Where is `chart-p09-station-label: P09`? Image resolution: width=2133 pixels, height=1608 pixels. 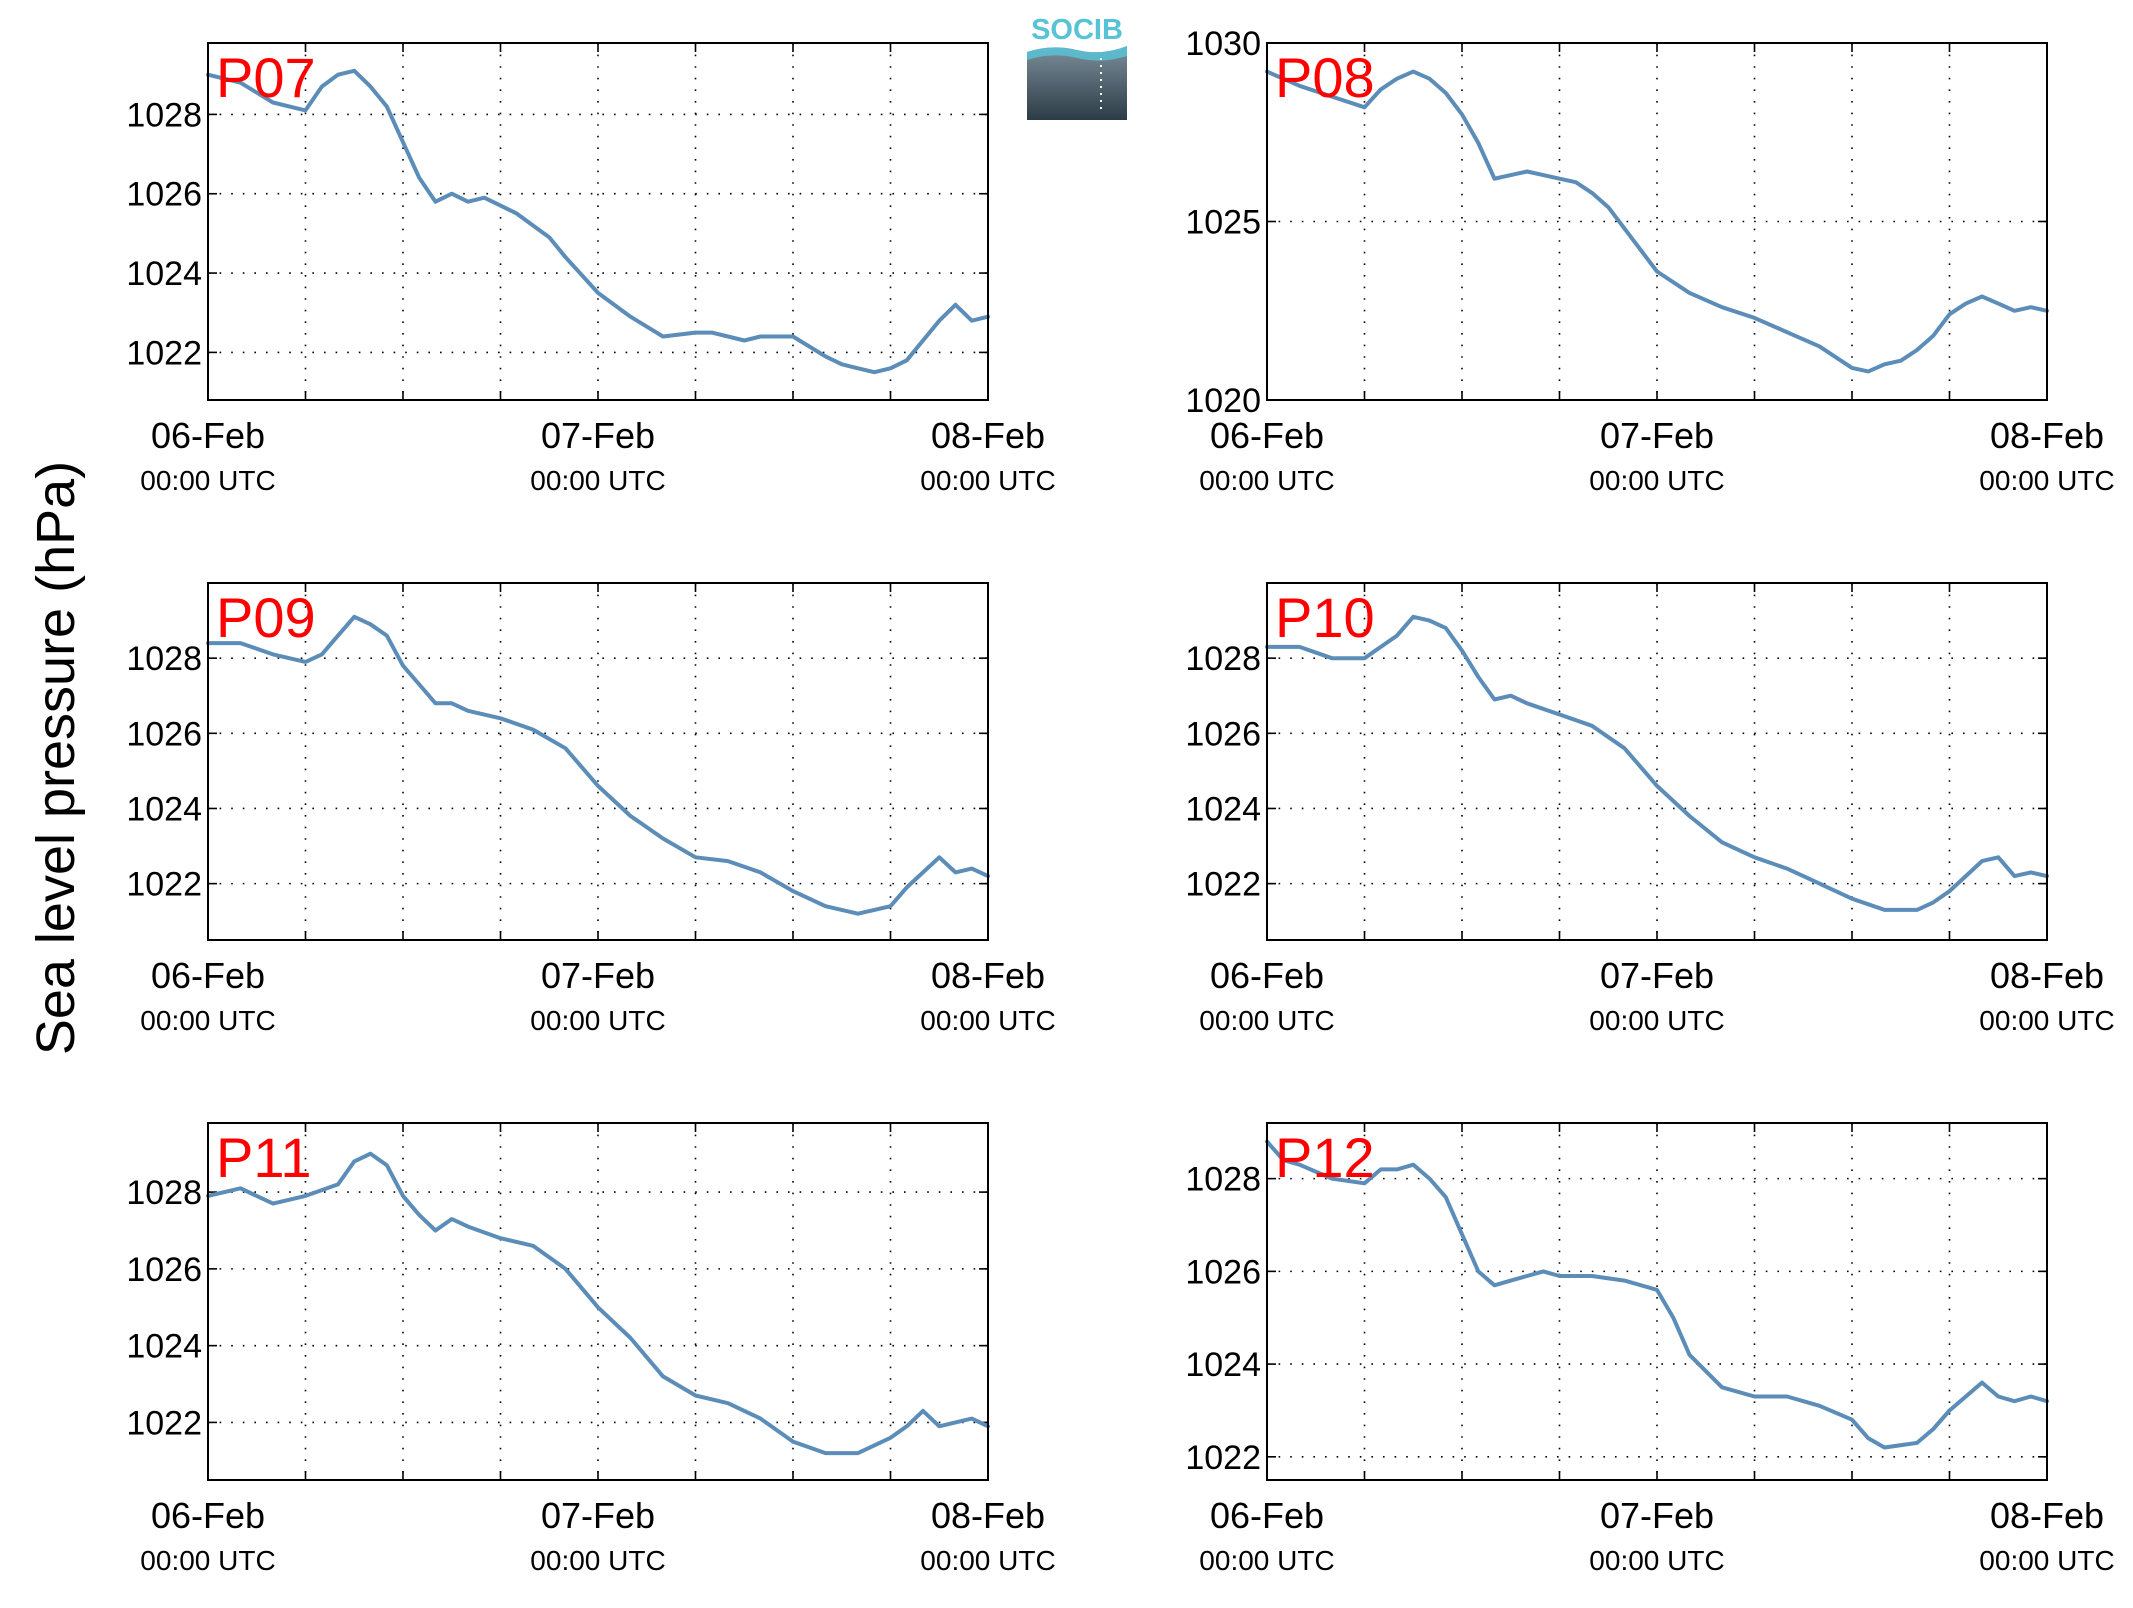 chart-p09-station-label: P09 is located at coordinates (266, 617).